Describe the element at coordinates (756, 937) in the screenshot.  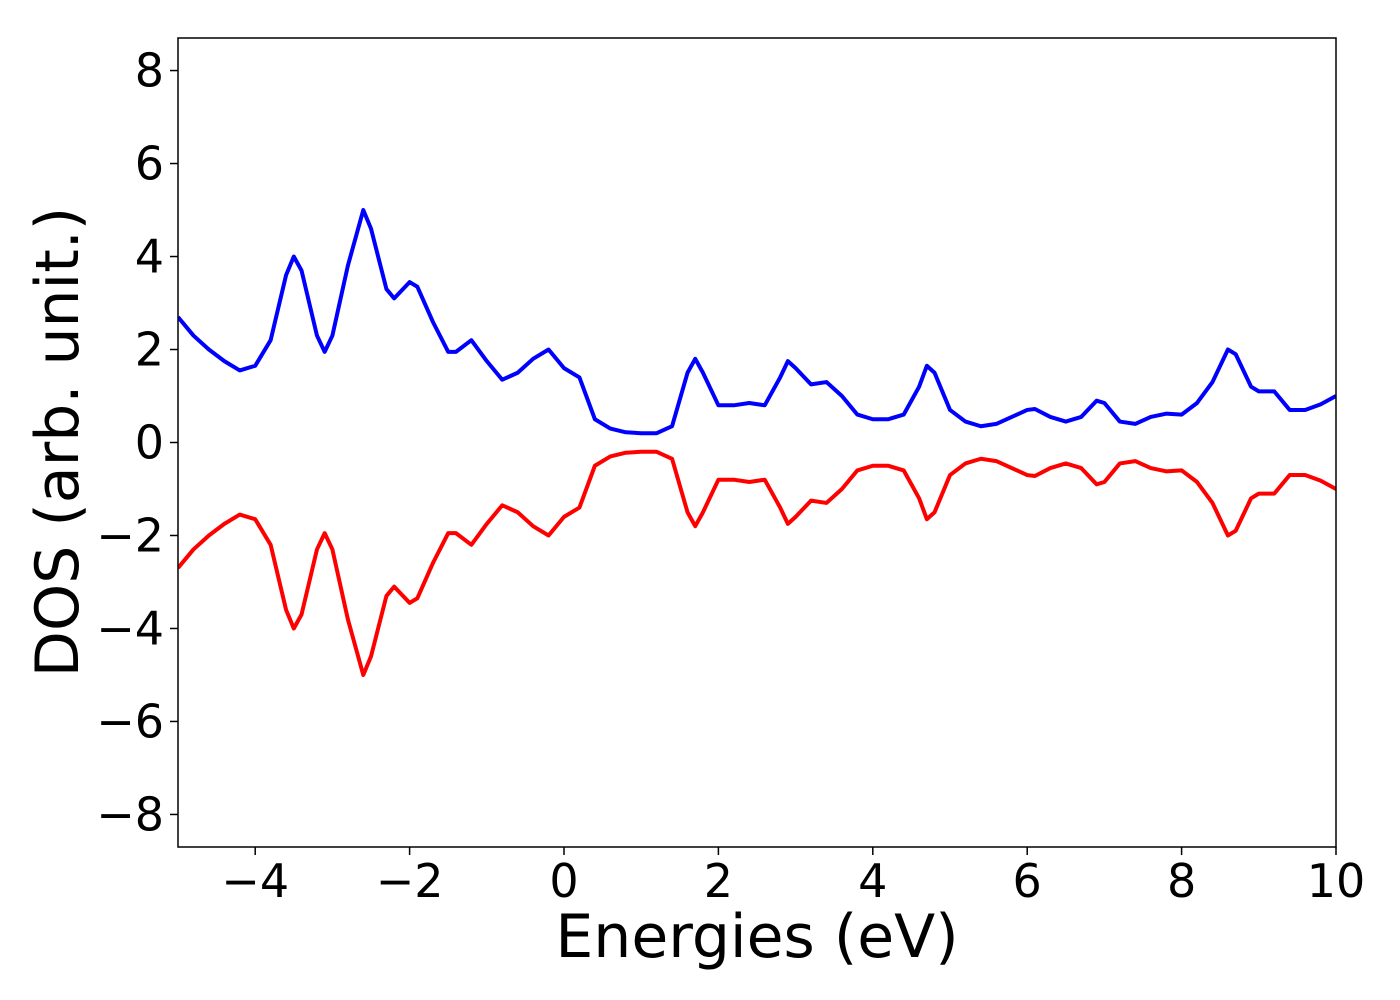
I see `x-axis-label: Energies (eV)` at that location.